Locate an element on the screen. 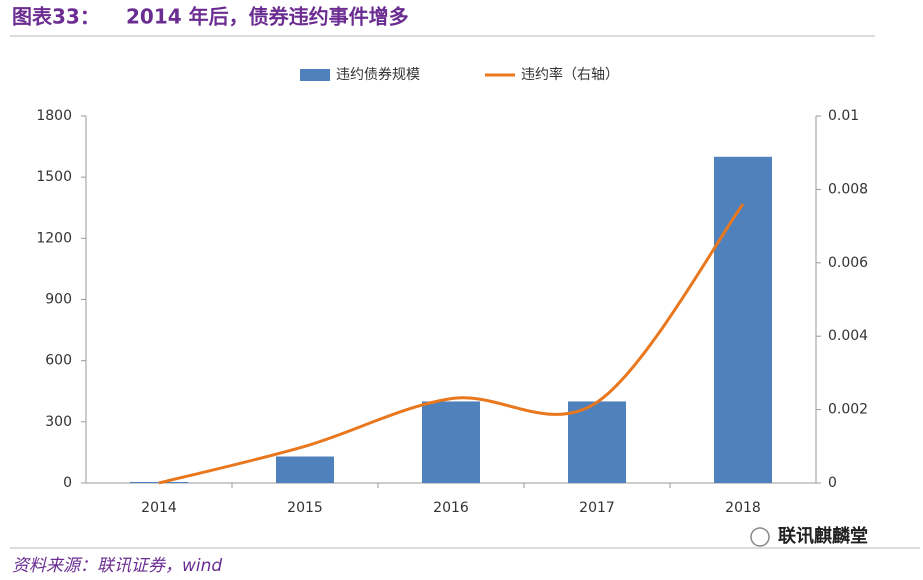  y2-tick-label: 0.004 is located at coordinates (848, 336).